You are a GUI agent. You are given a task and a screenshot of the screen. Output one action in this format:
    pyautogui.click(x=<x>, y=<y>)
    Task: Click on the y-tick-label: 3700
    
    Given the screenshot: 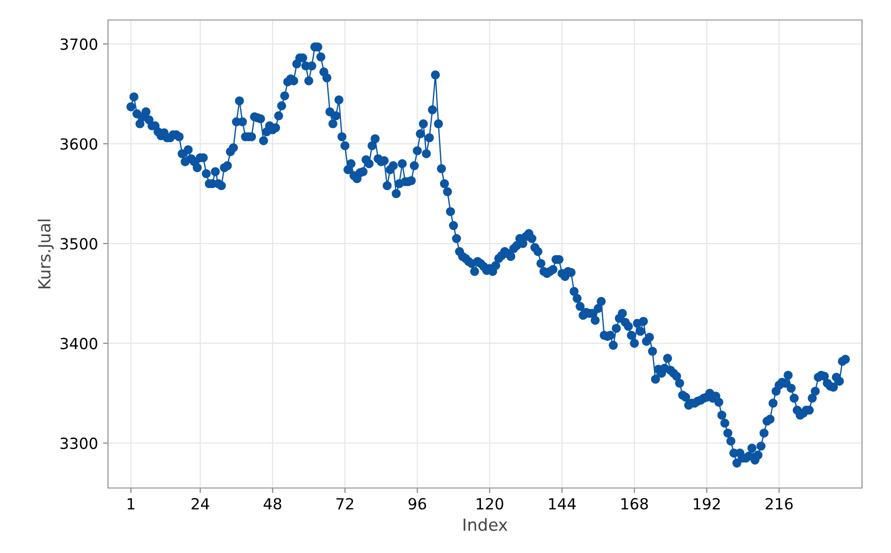 What is the action you would take?
    pyautogui.click(x=79, y=44)
    